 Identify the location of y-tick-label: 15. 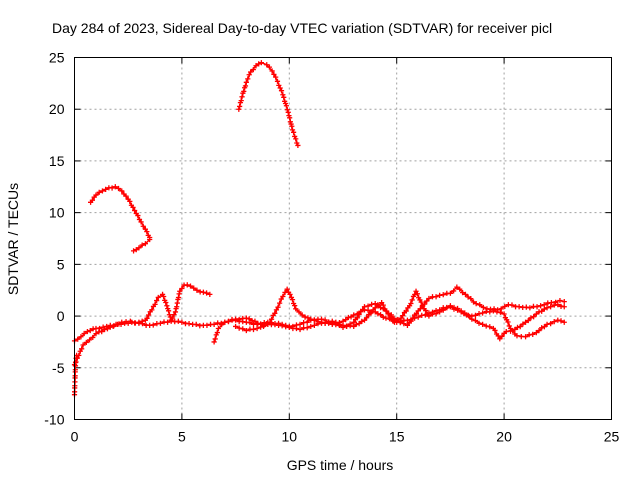
(57, 161).